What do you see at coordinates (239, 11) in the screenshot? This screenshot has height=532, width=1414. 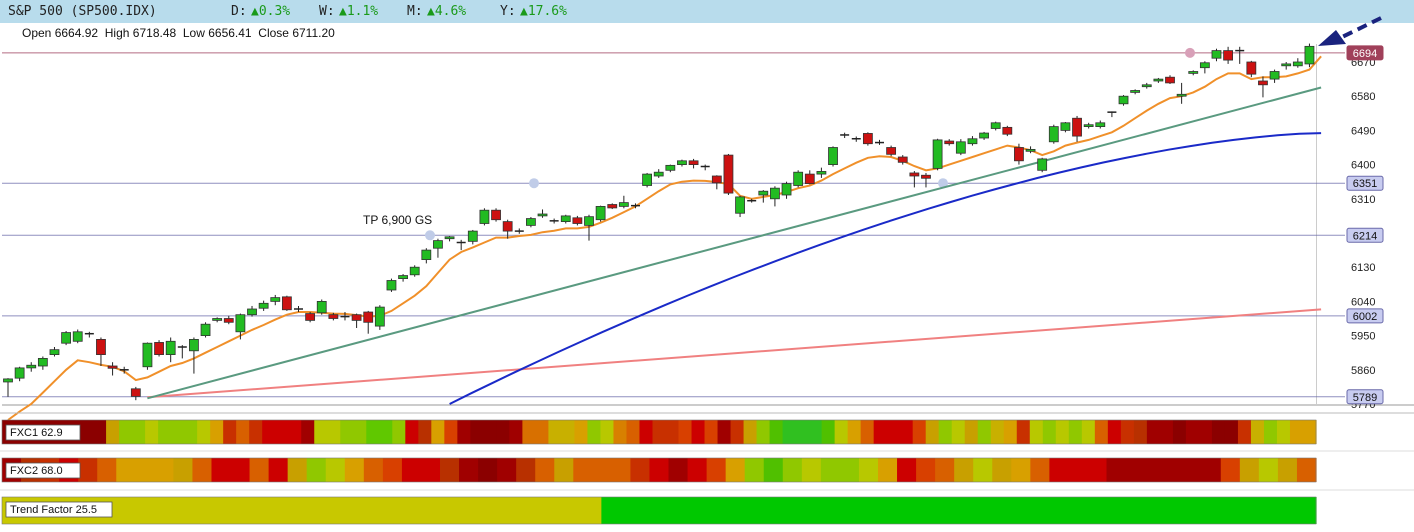 I see `daily-change-label: D:` at bounding box center [239, 11].